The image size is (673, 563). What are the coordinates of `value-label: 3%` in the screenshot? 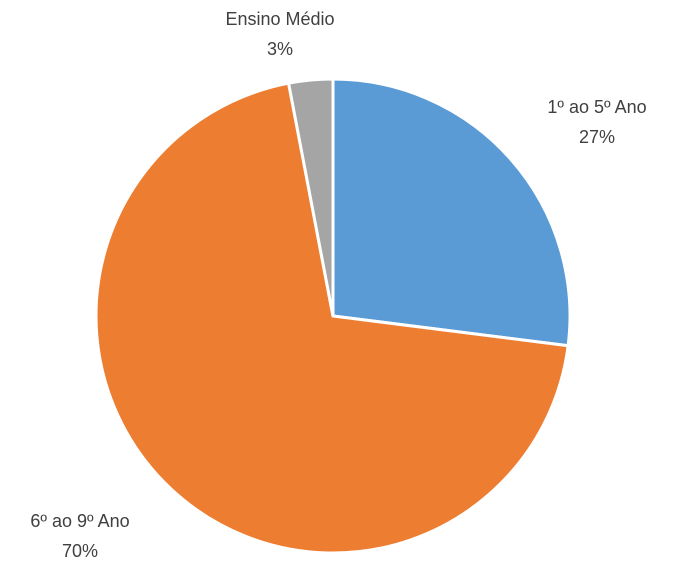 It's located at (280, 49).